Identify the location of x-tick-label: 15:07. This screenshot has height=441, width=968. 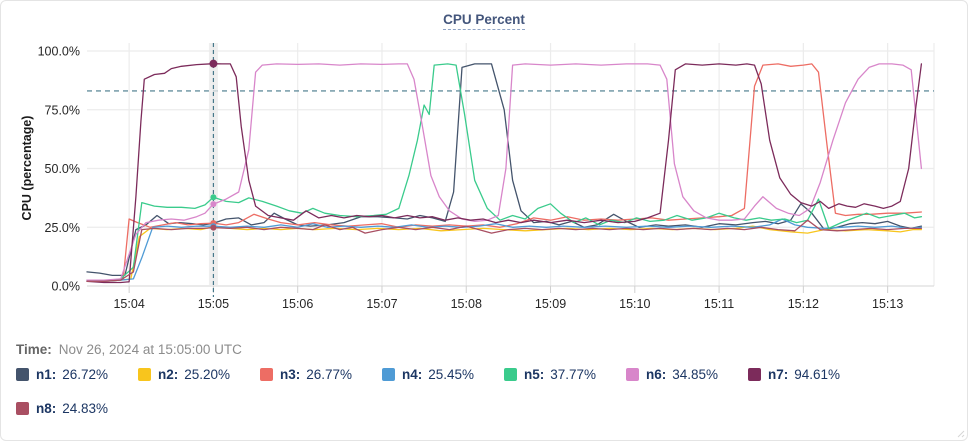
(381, 304).